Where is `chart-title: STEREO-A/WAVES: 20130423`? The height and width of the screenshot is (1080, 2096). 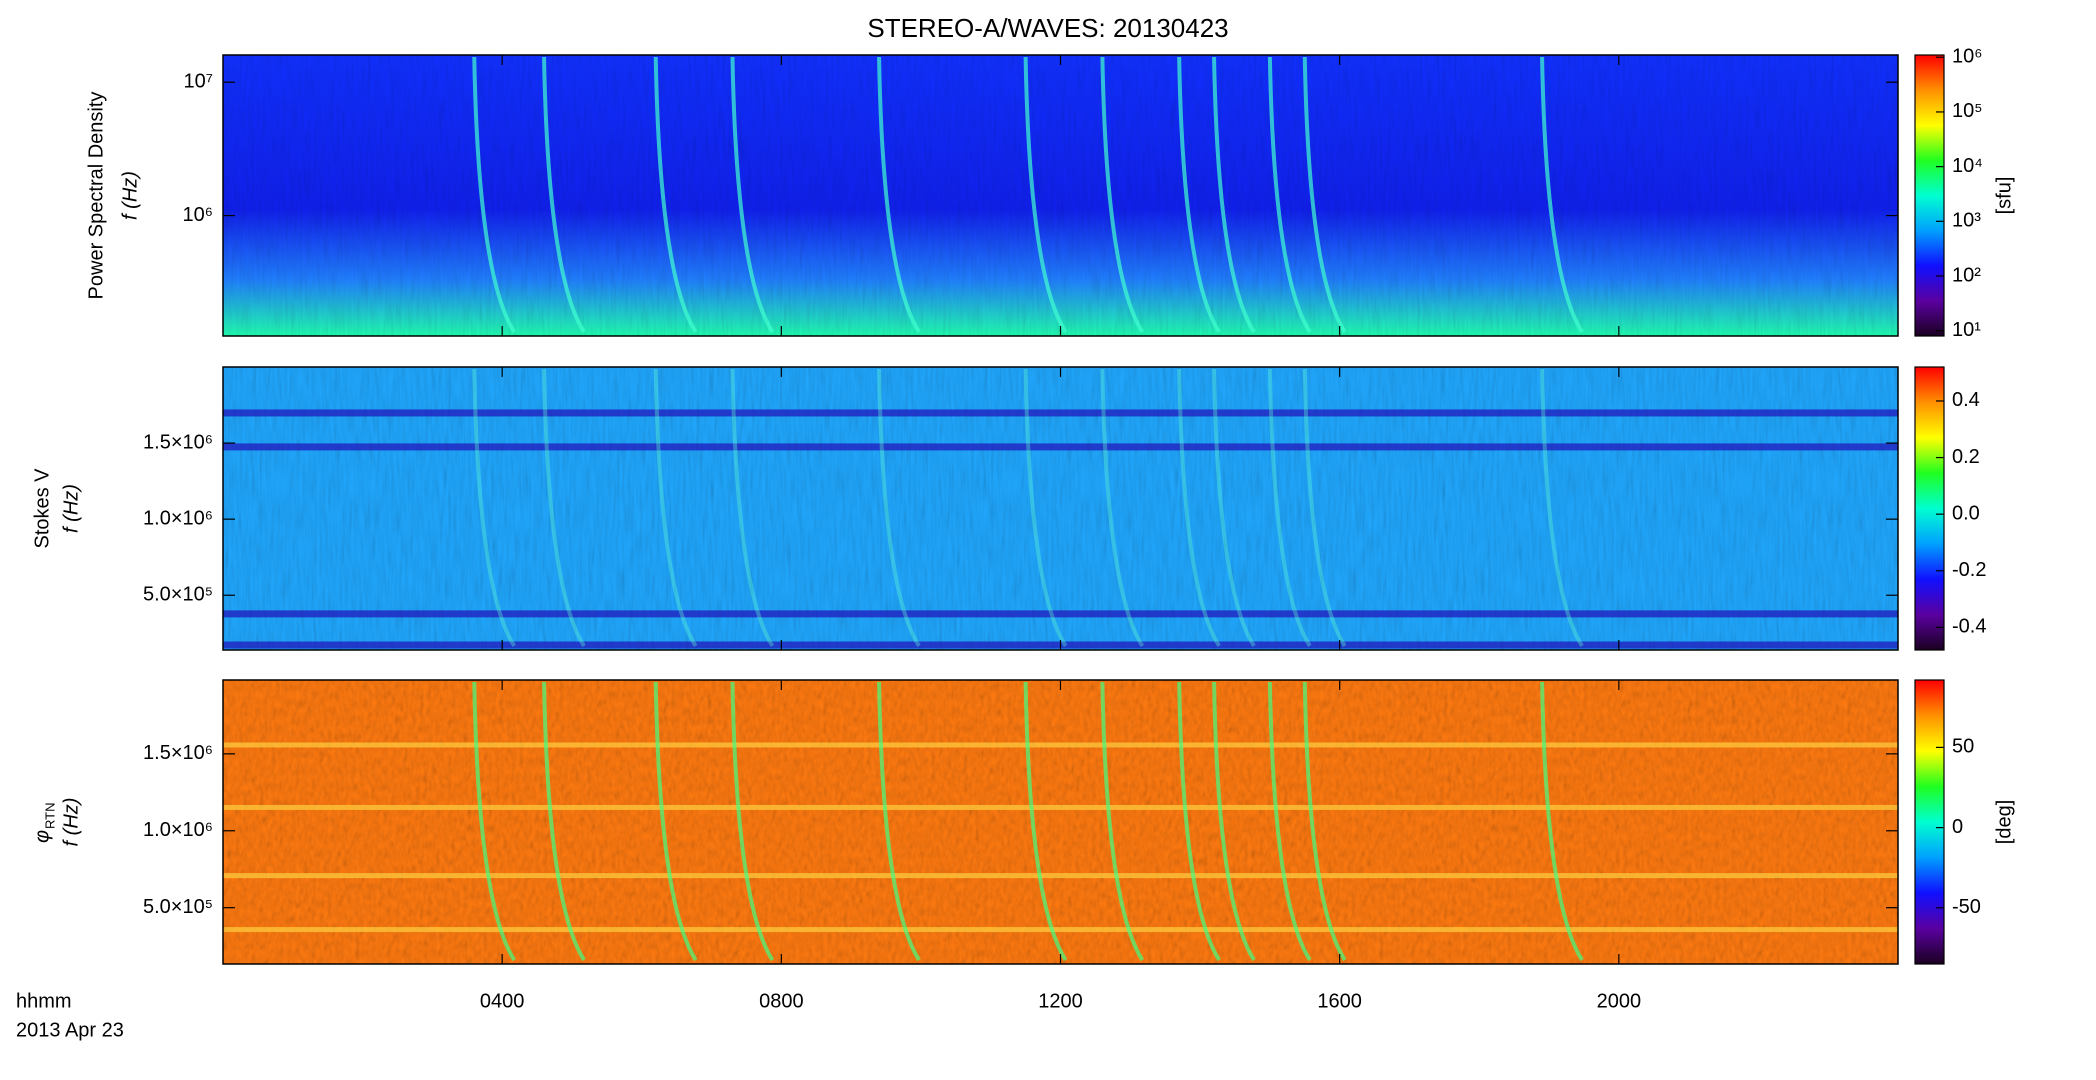 chart-title: STEREO-A/WAVES: 20130423 is located at coordinates (1047, 28).